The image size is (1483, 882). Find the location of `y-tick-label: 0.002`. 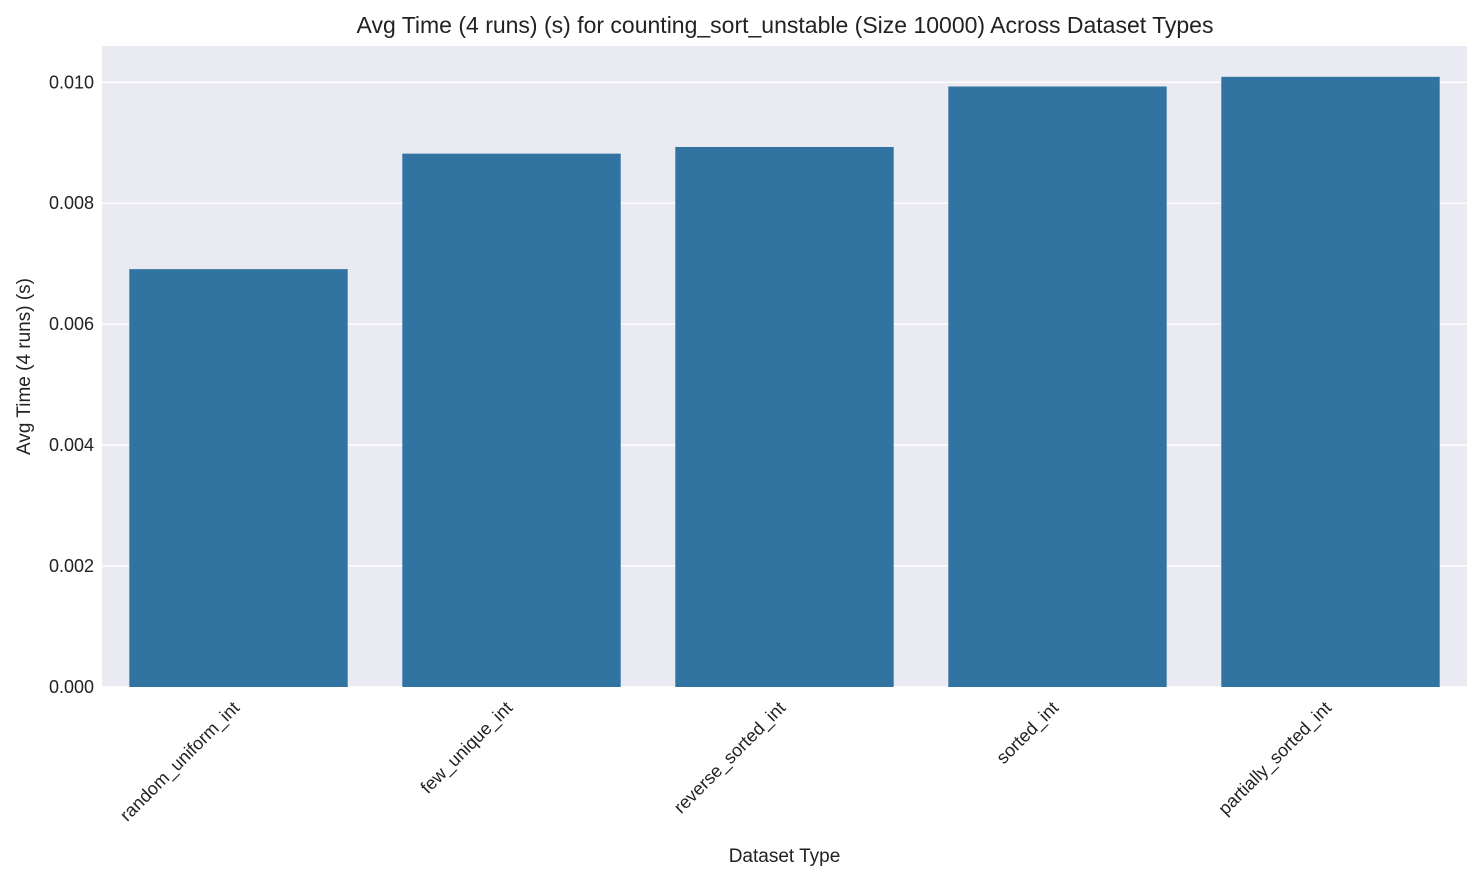

y-tick-label: 0.002 is located at coordinates (71, 566).